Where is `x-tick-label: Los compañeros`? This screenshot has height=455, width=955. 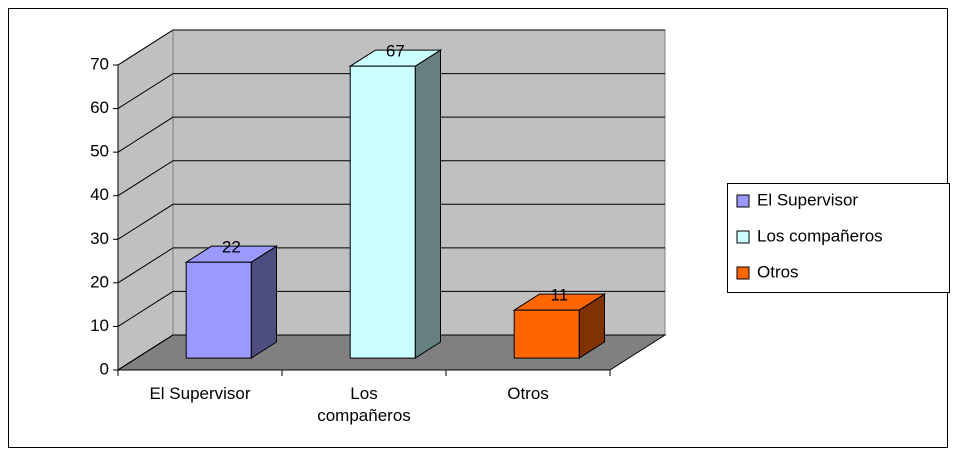
x-tick-label: Los compañeros is located at coordinates (364, 404).